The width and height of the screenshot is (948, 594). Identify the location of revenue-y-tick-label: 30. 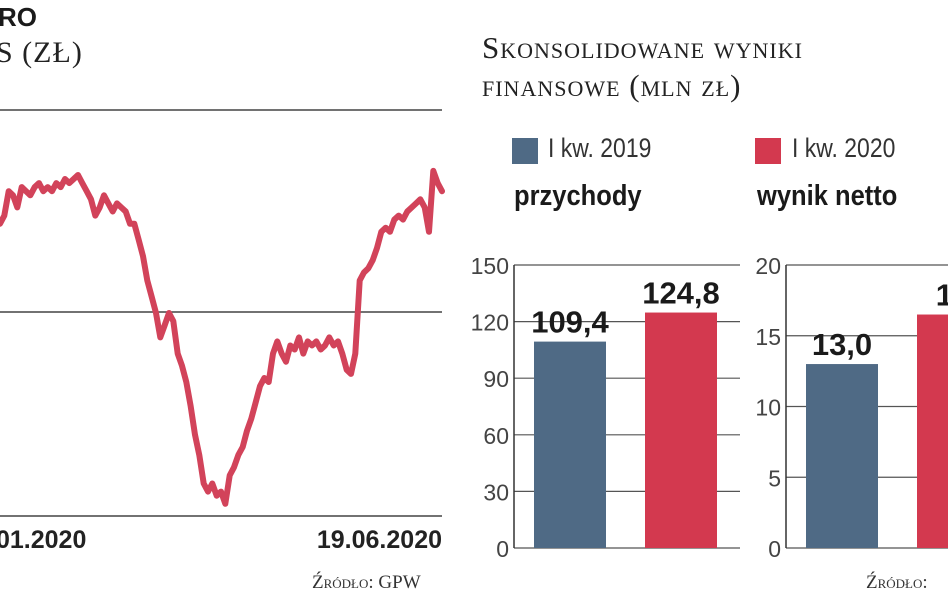
(496, 492).